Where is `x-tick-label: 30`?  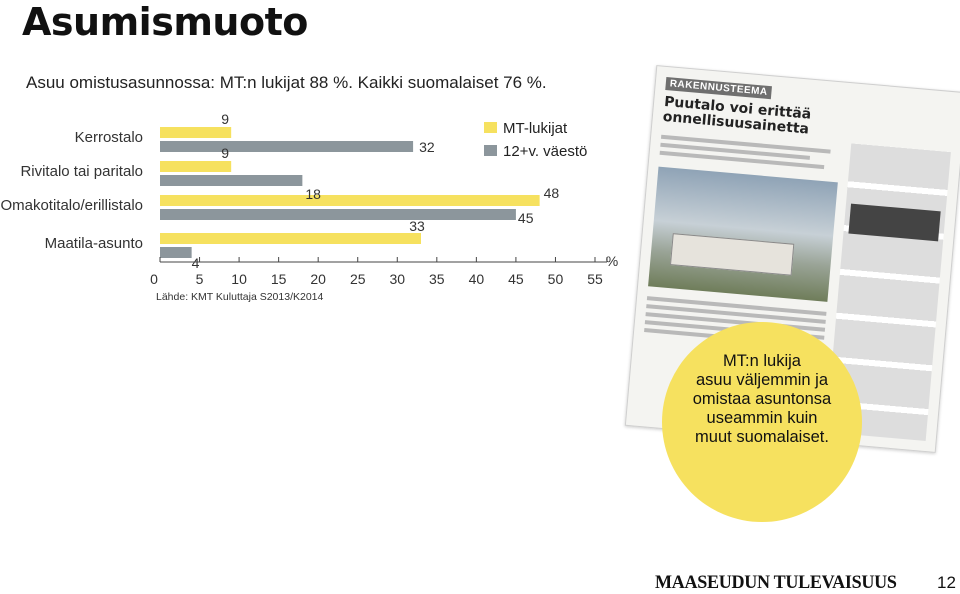 x-tick-label: 30 is located at coordinates (397, 279).